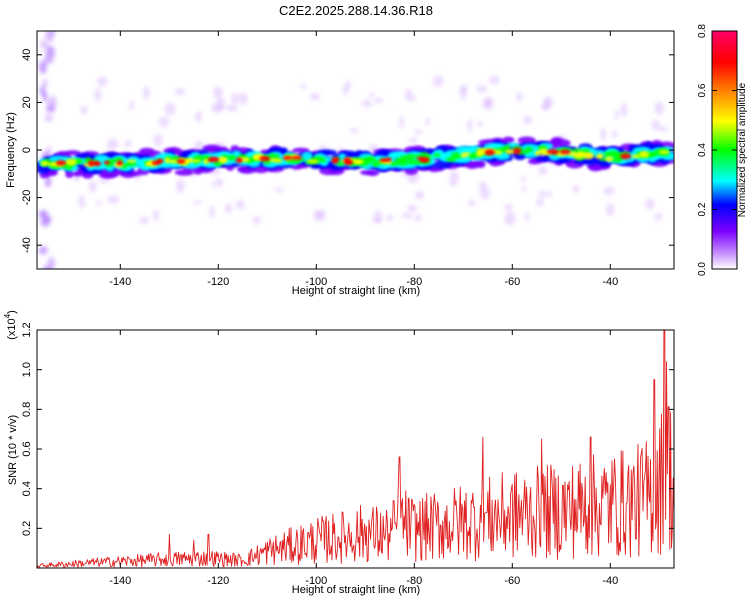  I want to click on spectrogram-x-tick-label: -60, so click(512, 282).